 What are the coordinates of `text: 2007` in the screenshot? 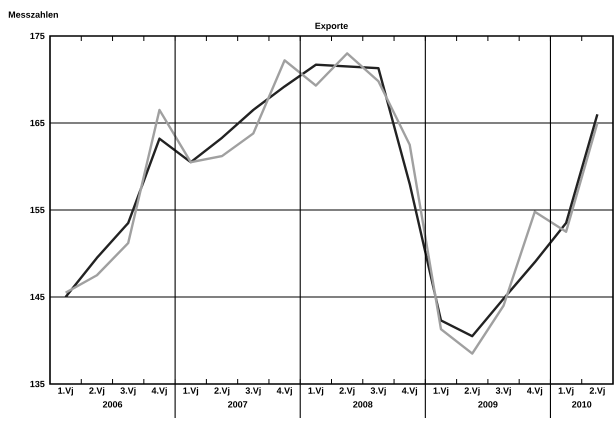 It's located at (238, 404).